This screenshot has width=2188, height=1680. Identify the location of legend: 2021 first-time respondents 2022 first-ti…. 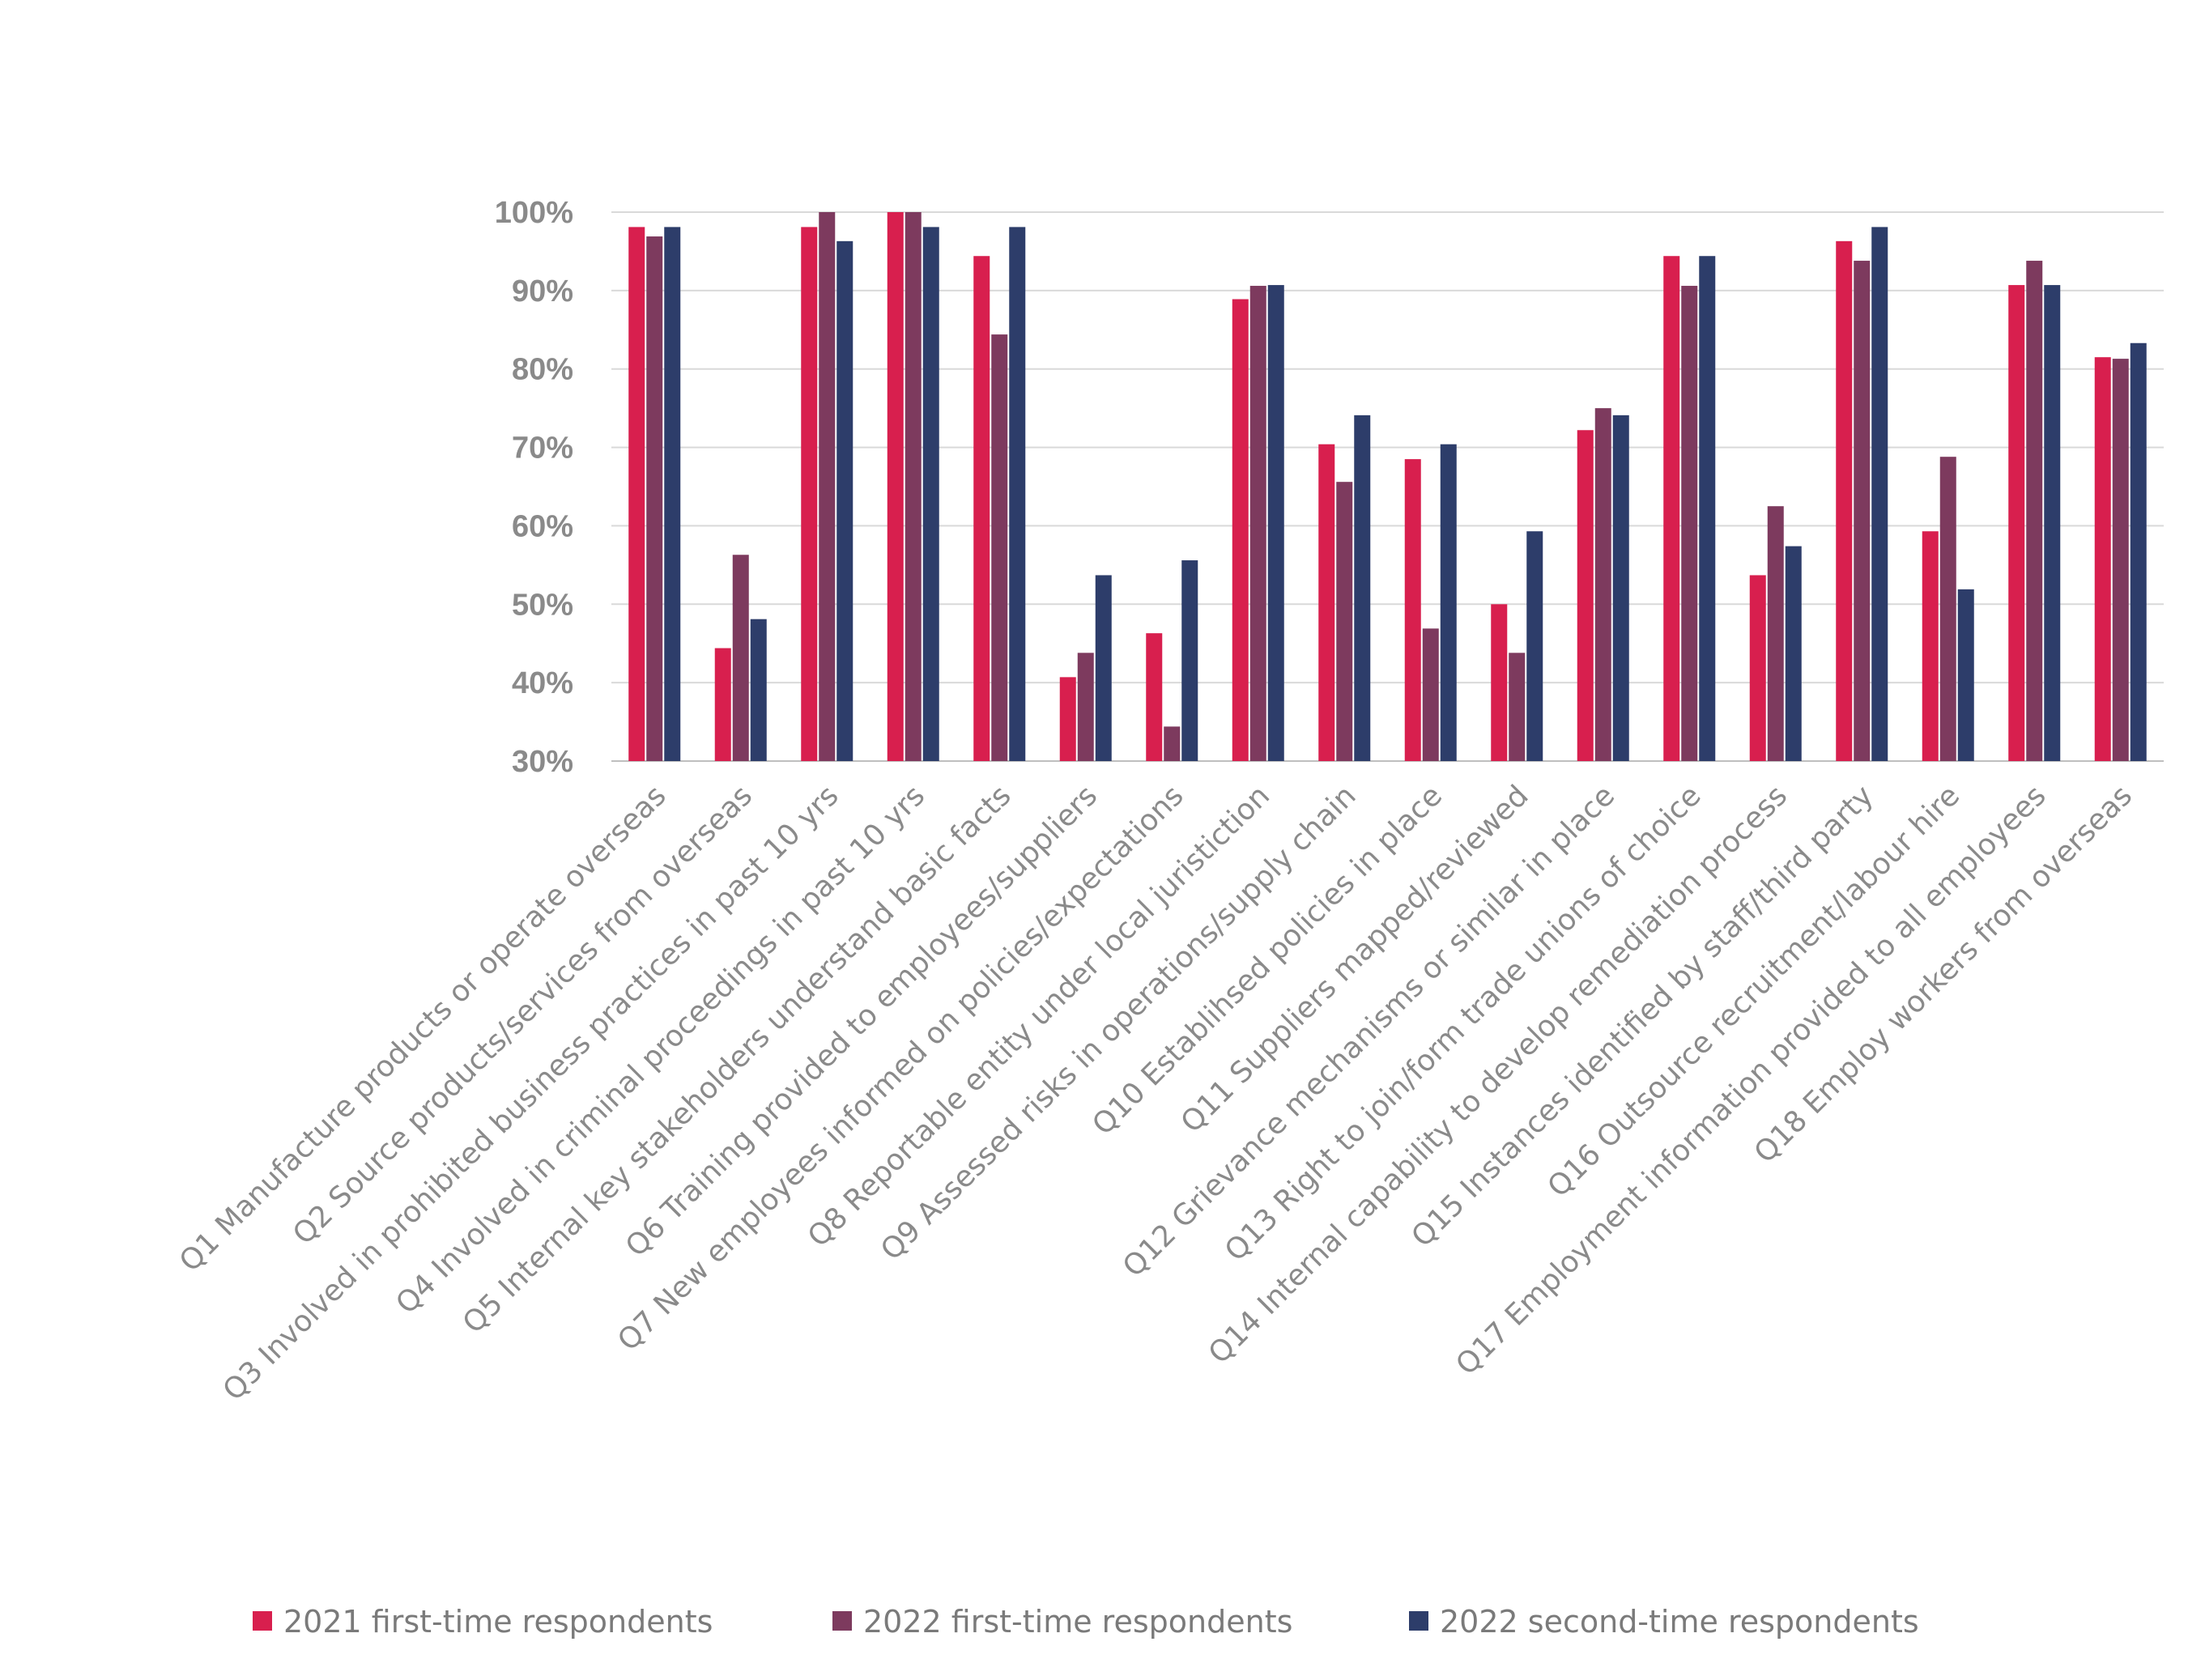
(1086, 1622).